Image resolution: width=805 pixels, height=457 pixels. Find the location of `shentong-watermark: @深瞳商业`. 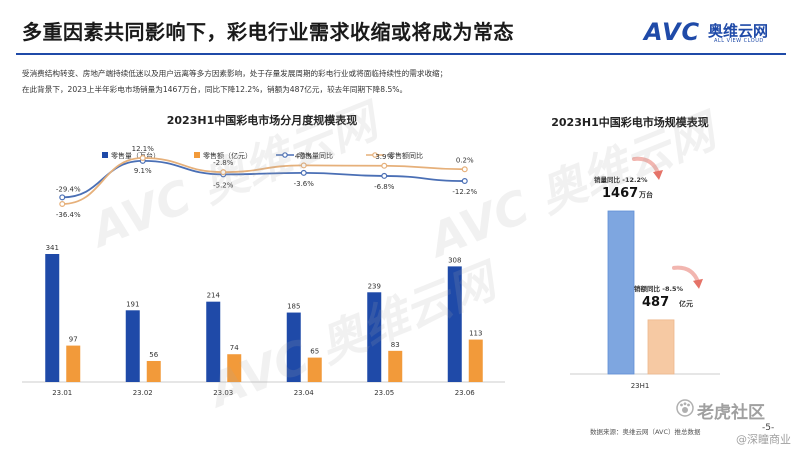

shentong-watermark: @深瞳商业 is located at coordinates (763, 439).